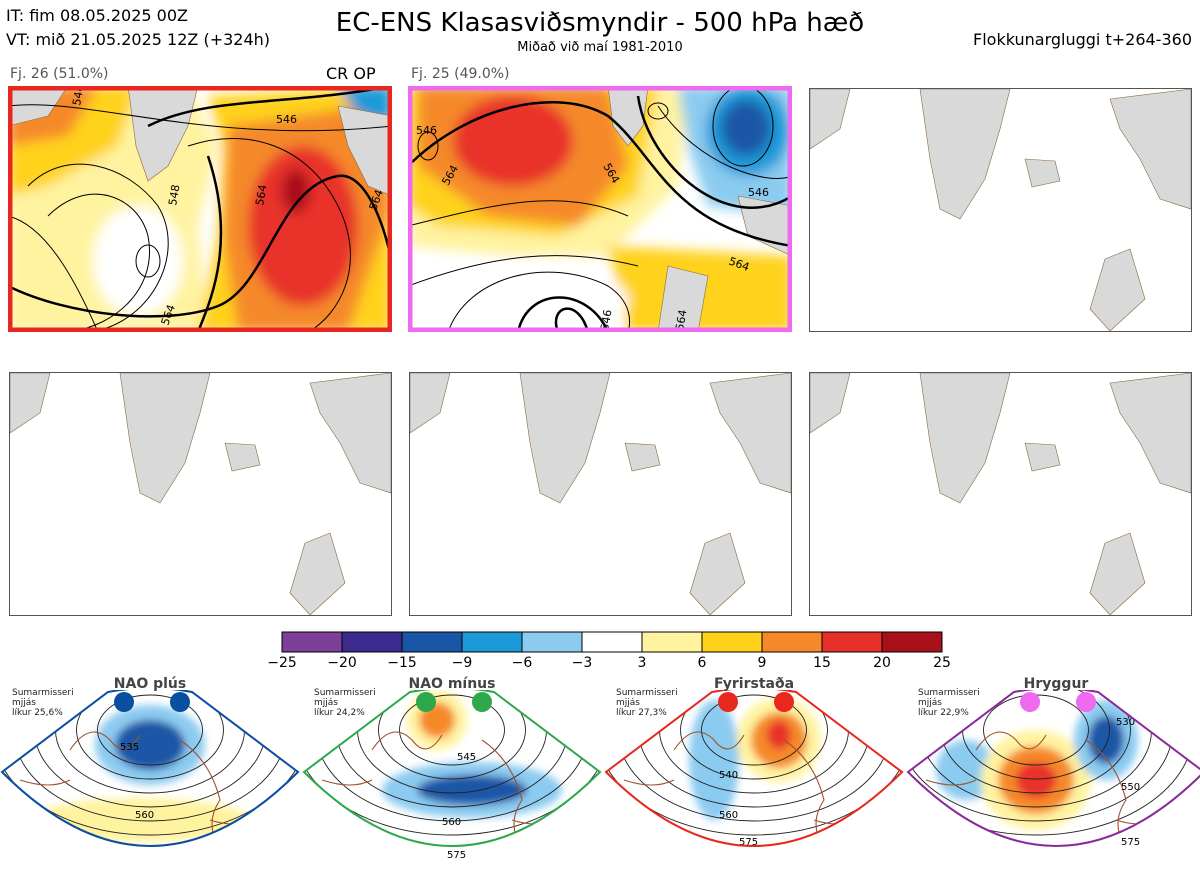 The image size is (1200, 871). Describe the element at coordinates (97, 15) in the screenshot. I see `init-time: IT: fim 08.05.2025 00Z` at that location.